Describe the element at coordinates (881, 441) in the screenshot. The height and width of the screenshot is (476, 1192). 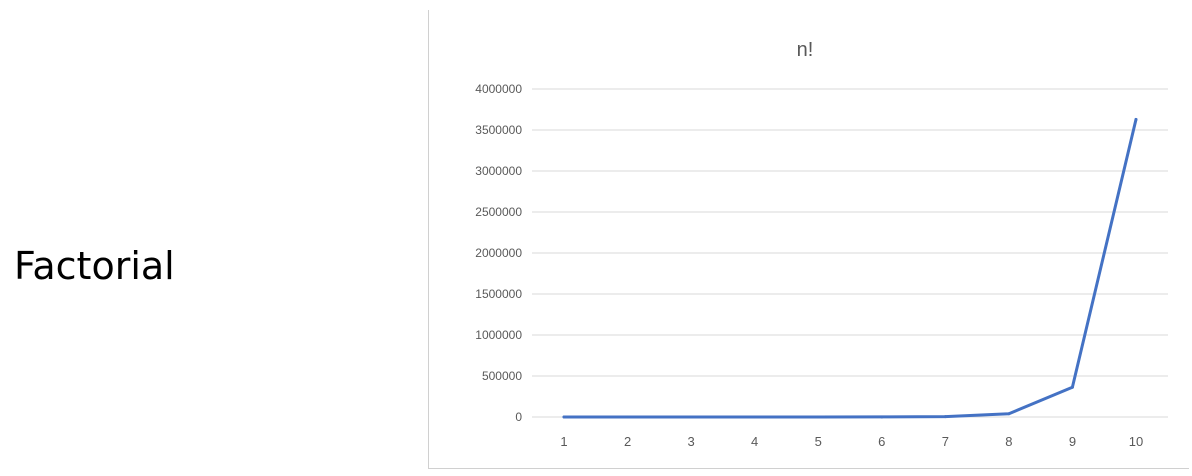
I see `x-tick-label: 6` at that location.